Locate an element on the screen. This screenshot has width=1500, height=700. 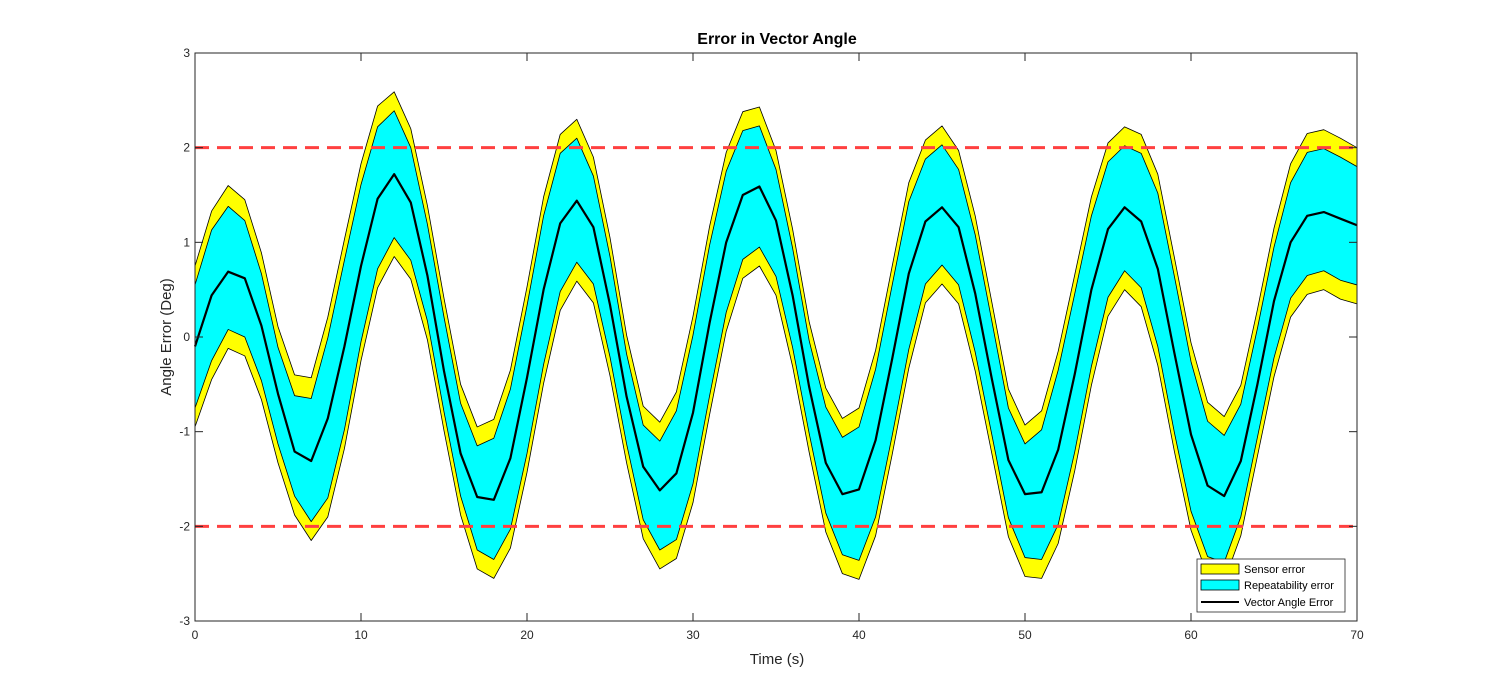
y-tick-label--1: -1 is located at coordinates (184, 432).